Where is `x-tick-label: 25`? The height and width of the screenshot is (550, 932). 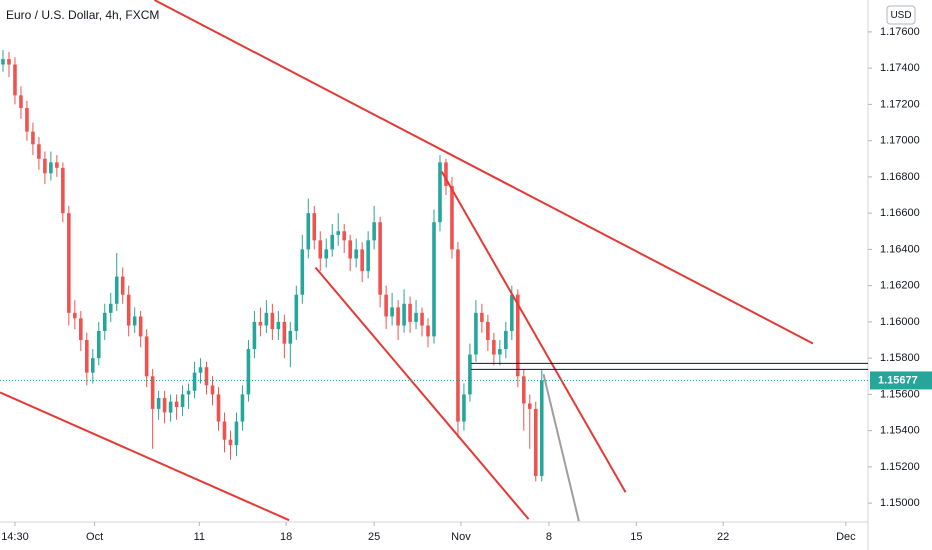 x-tick-label: 25 is located at coordinates (374, 537).